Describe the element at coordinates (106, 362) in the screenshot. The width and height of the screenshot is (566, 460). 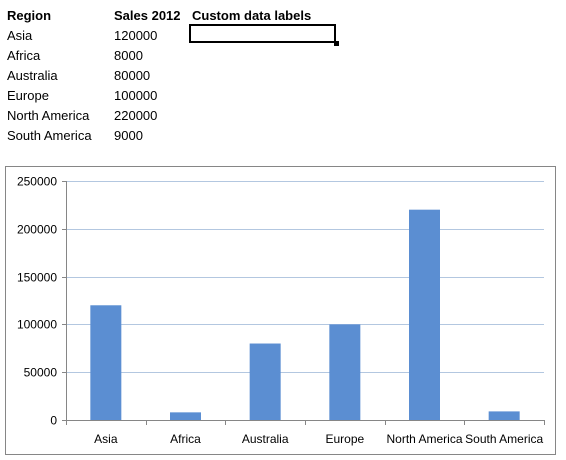
I see `bar-asia` at that location.